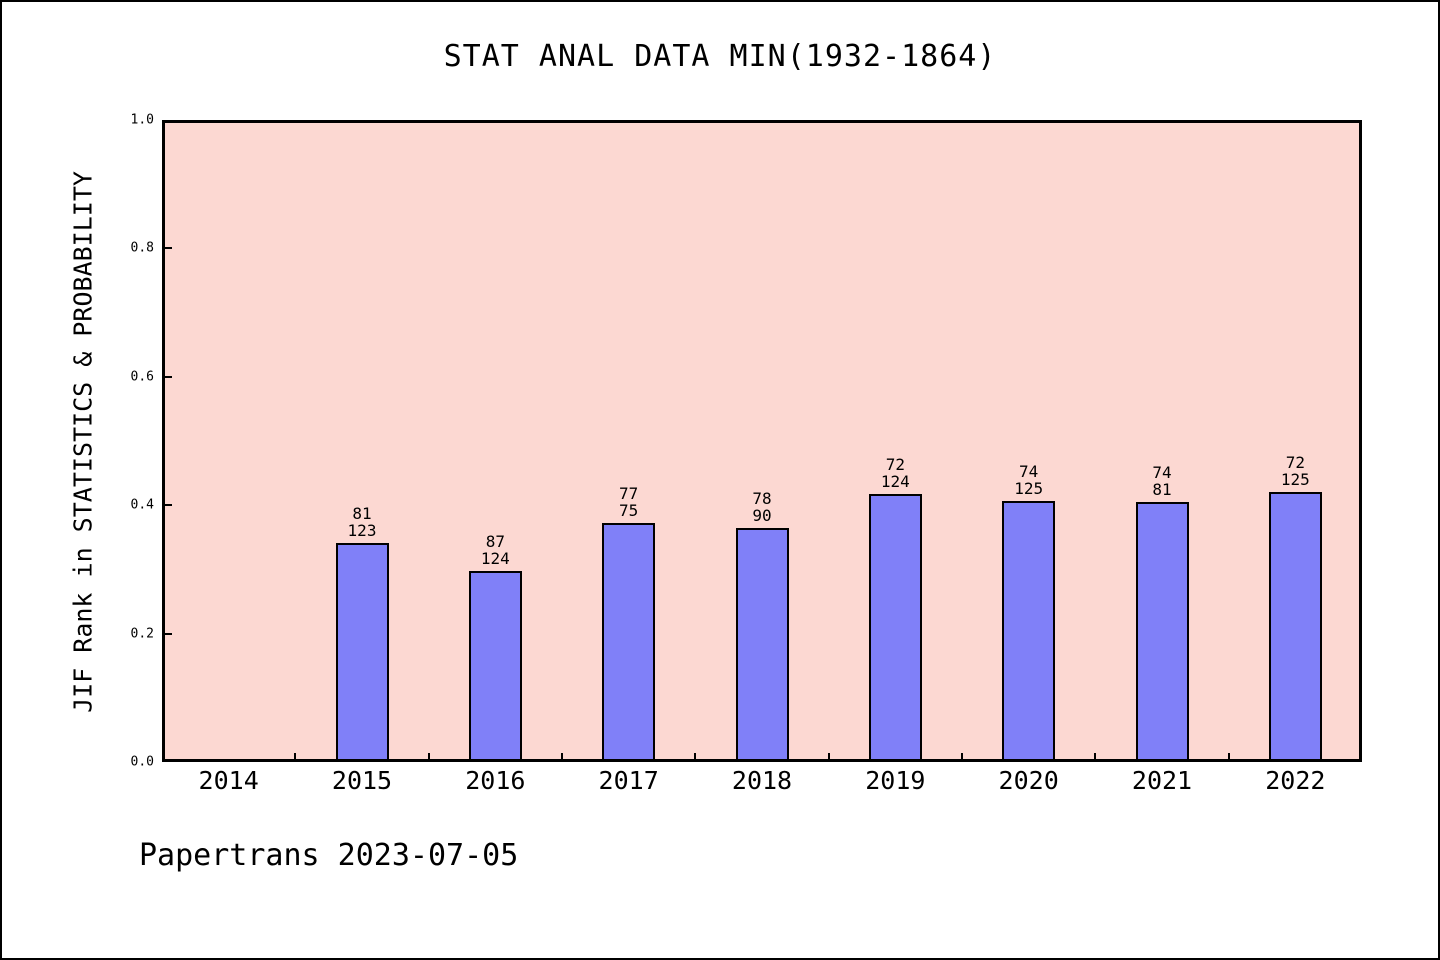 The height and width of the screenshot is (960, 1440). I want to click on y-tick-label: 0.8, so click(142, 248).